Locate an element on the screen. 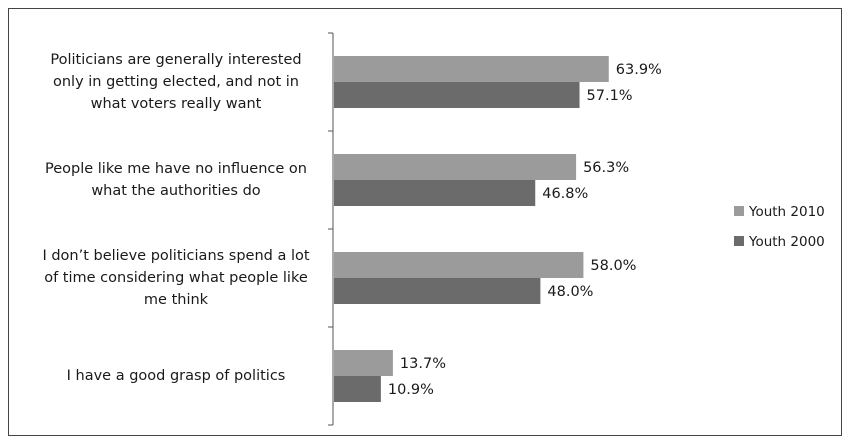  category-label: I have a good grasp of politics is located at coordinates (176, 376).